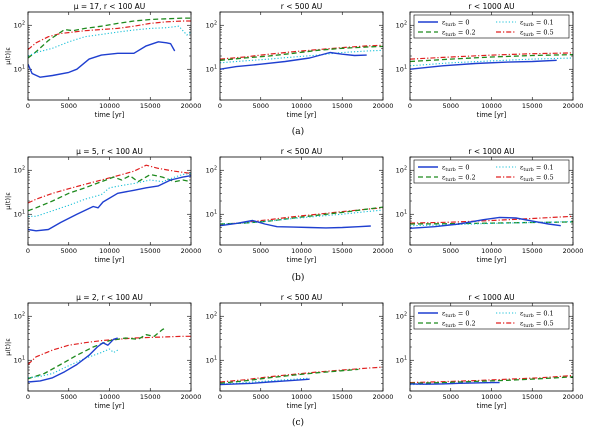 The width and height of the screenshot is (600, 431). Describe the element at coordinates (109, 297) in the screenshot. I see `panel-title: μ = 2, r < 100 AU` at that location.